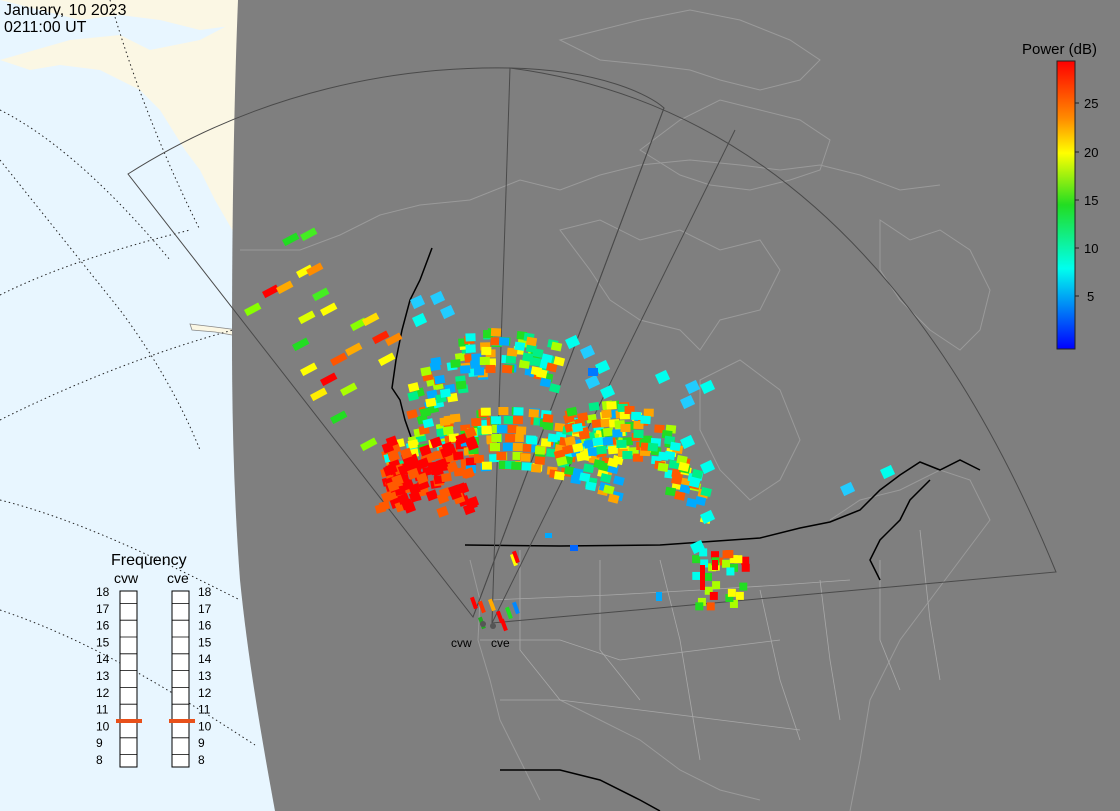 The width and height of the screenshot is (1120, 811). I want to click on header-time: 0211:00 UT, so click(45, 27).